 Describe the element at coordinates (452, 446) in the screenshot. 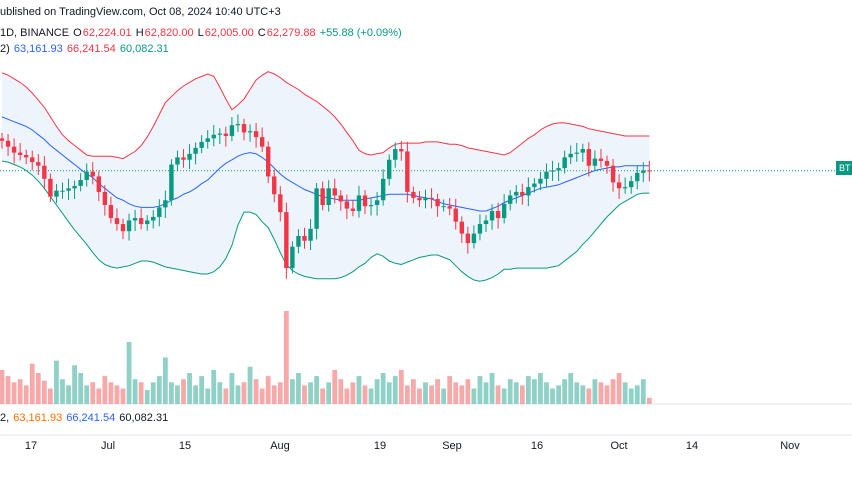

I see `x-tick-label: Sep` at that location.